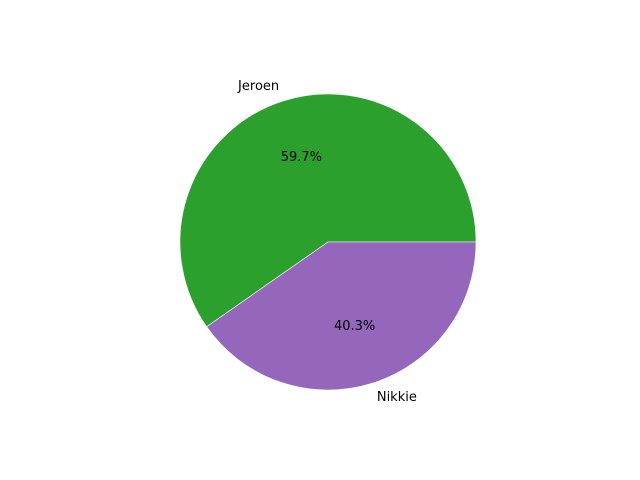 Image resolution: width=640 pixels, height=480 pixels. I want to click on pie-slice-nikkie, so click(341, 316).